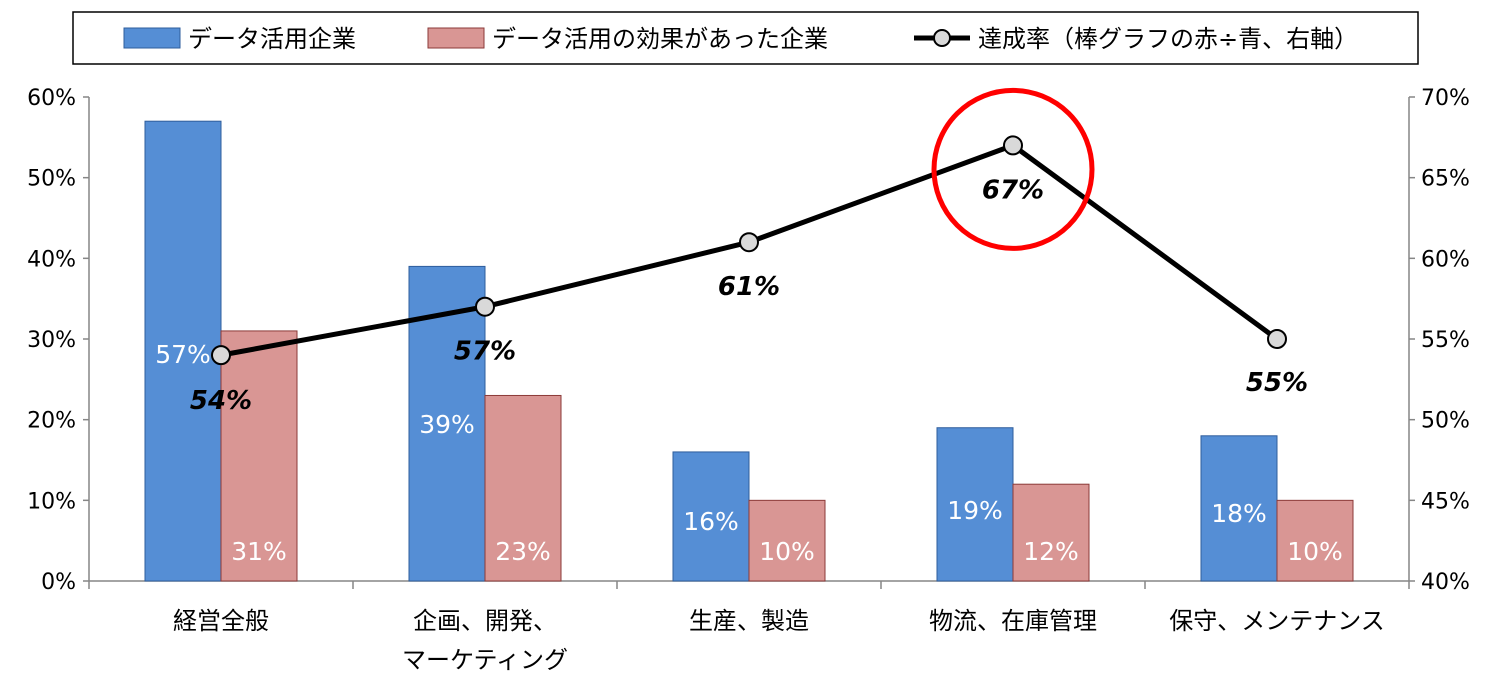 The height and width of the screenshot is (686, 1501). Describe the element at coordinates (660, 39) in the screenshot. I see `legend-label-1: データ活用の効果があった企業` at that location.